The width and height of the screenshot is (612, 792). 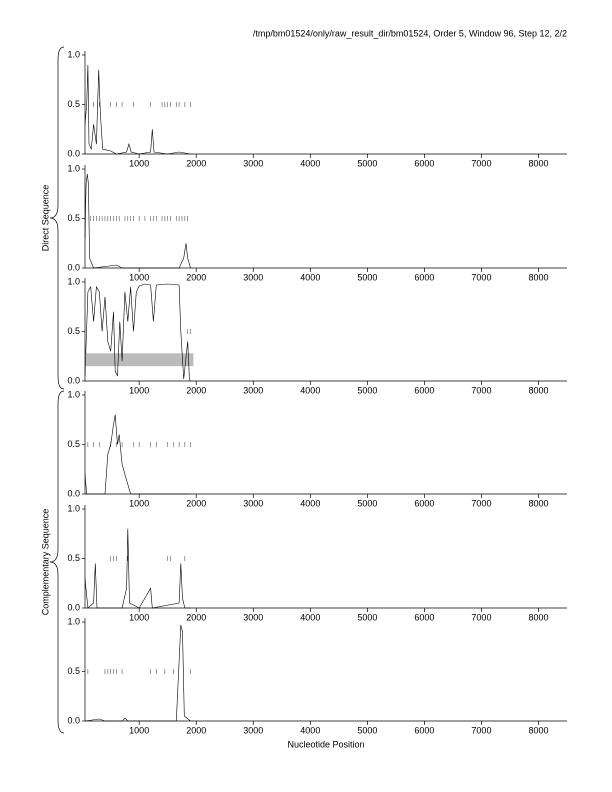 I want to click on group-label: Direct Sequence, so click(x=45, y=218).